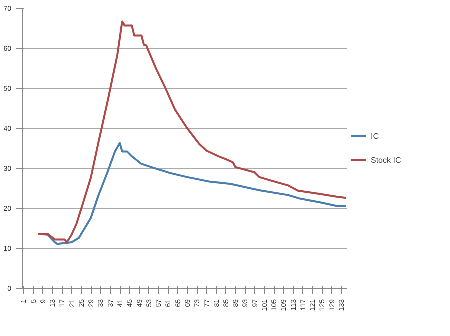  I want to click on legend-label: Stock IC, so click(386, 160).